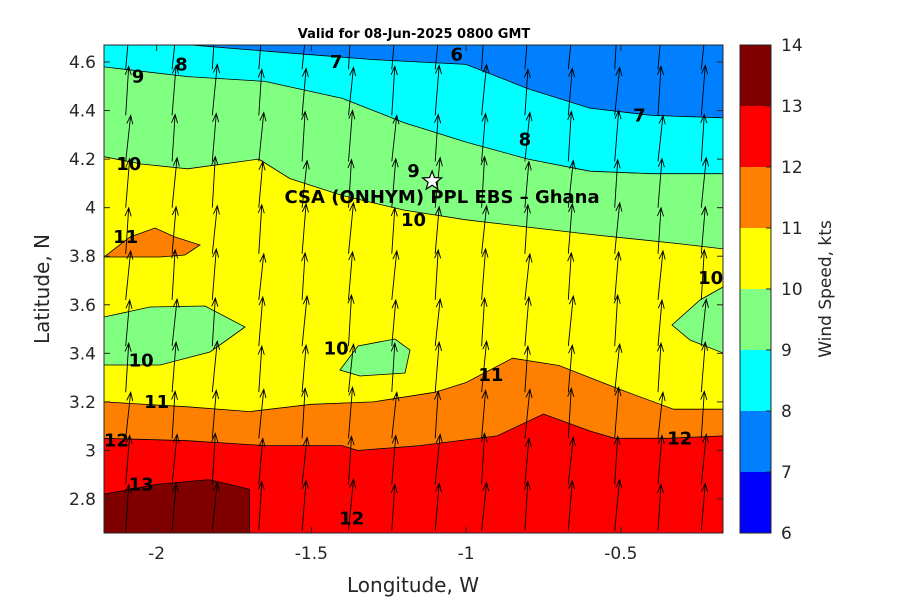 This screenshot has width=900, height=600. I want to click on y-tick-label: 3.4, so click(82, 354).